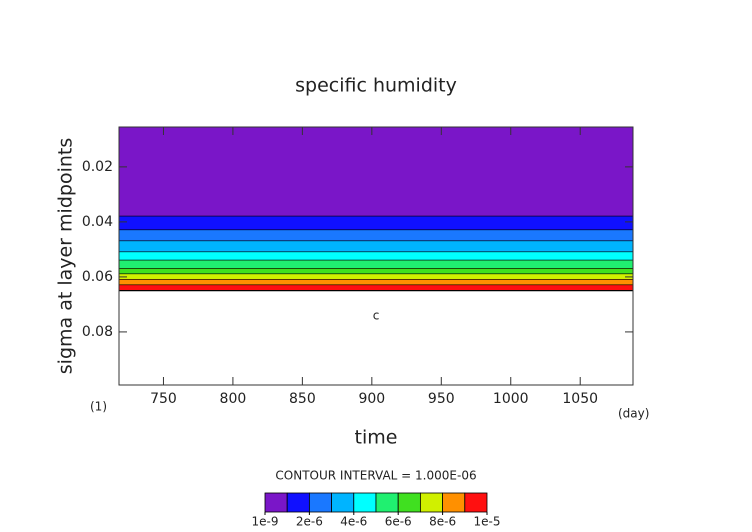 This screenshot has height=532, width=752. I want to click on x-axis-label: time, so click(376, 438).